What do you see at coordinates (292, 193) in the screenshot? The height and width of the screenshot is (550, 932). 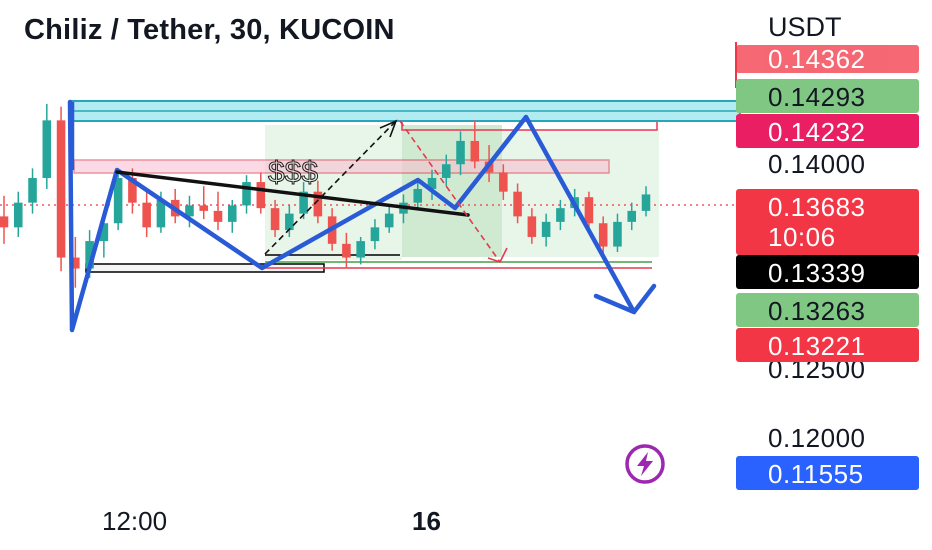 I see `trend-line` at bounding box center [292, 193].